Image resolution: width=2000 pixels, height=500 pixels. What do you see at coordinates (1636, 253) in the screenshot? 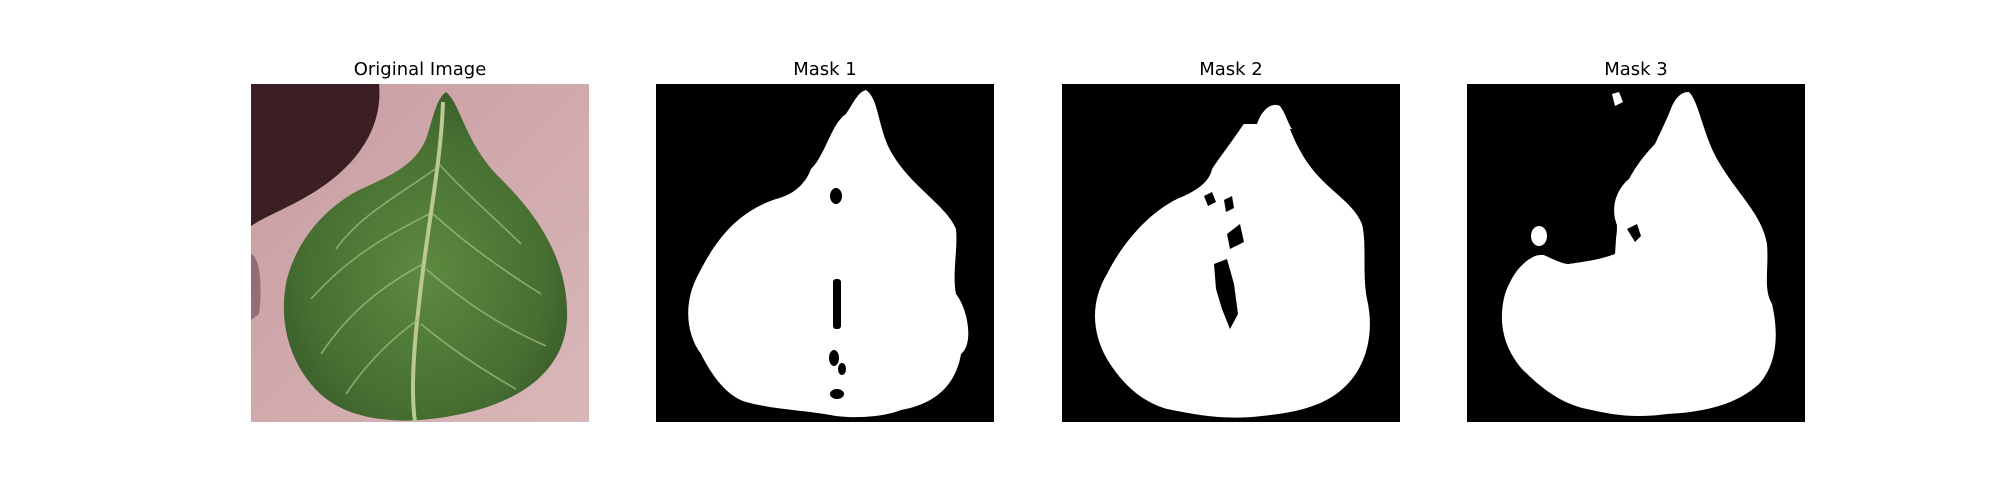
I see `mask-3-image` at bounding box center [1636, 253].